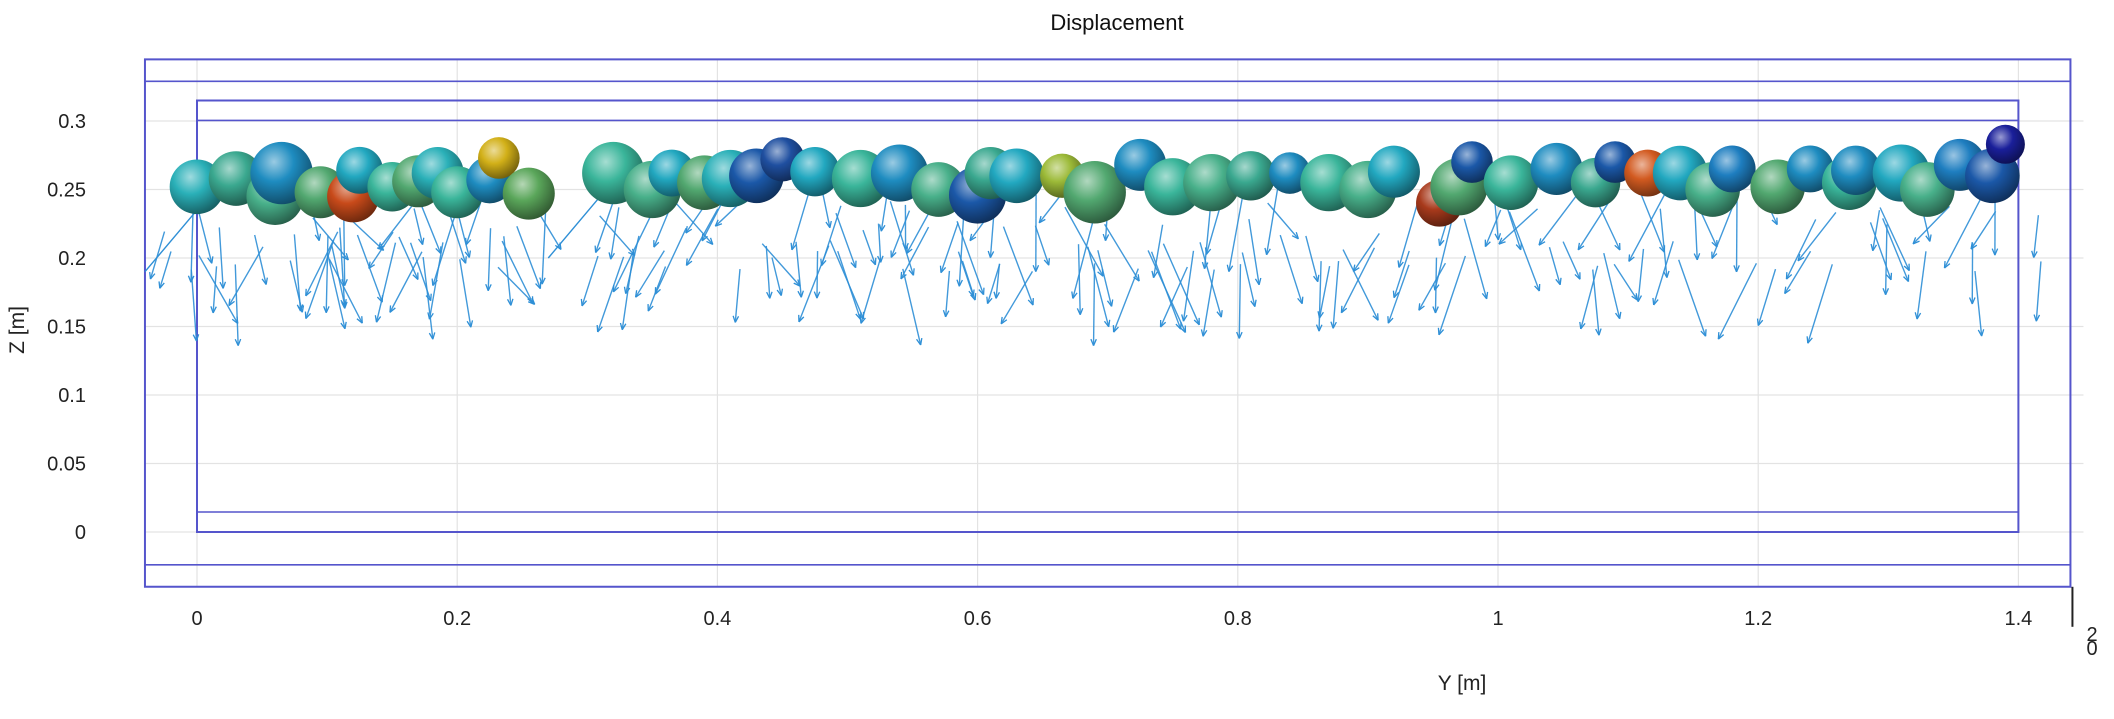  I want to click on y-tick-label: 0.25, so click(66, 191).